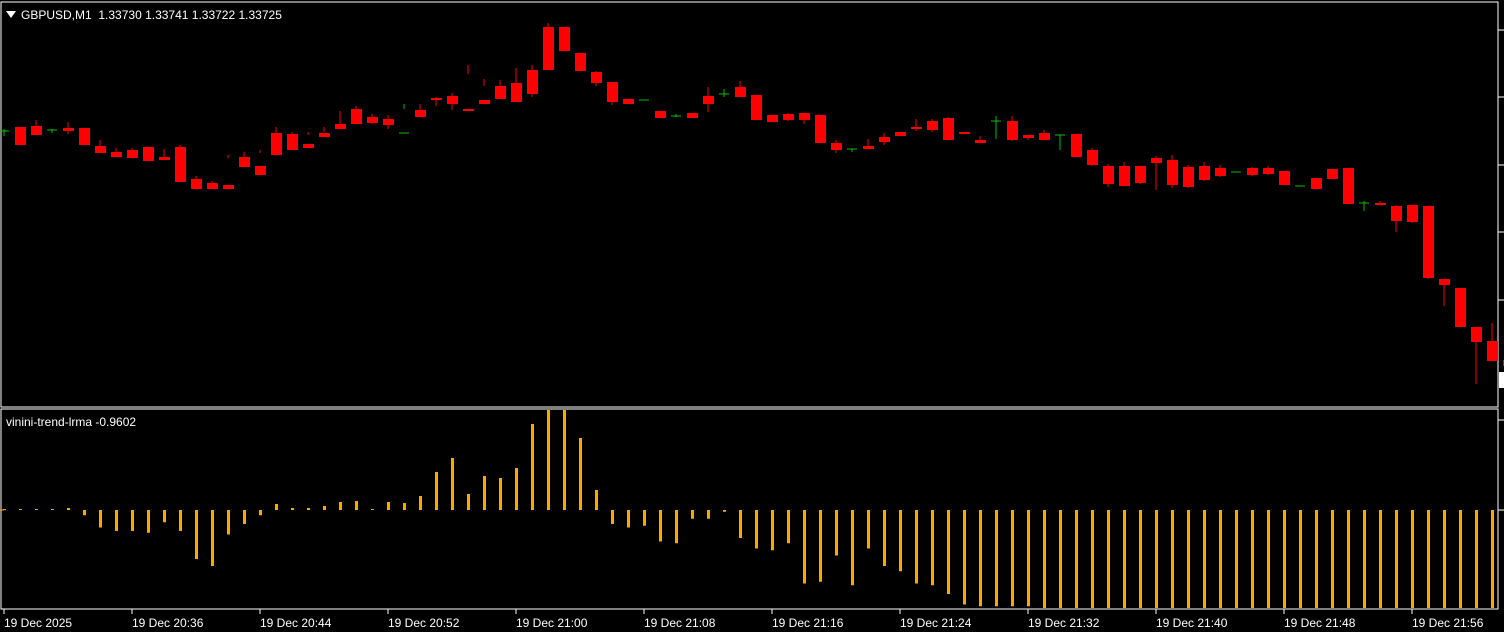 This screenshot has height=632, width=1504. I want to click on x-tick-label: 19 Dec 20:52, so click(424, 623).